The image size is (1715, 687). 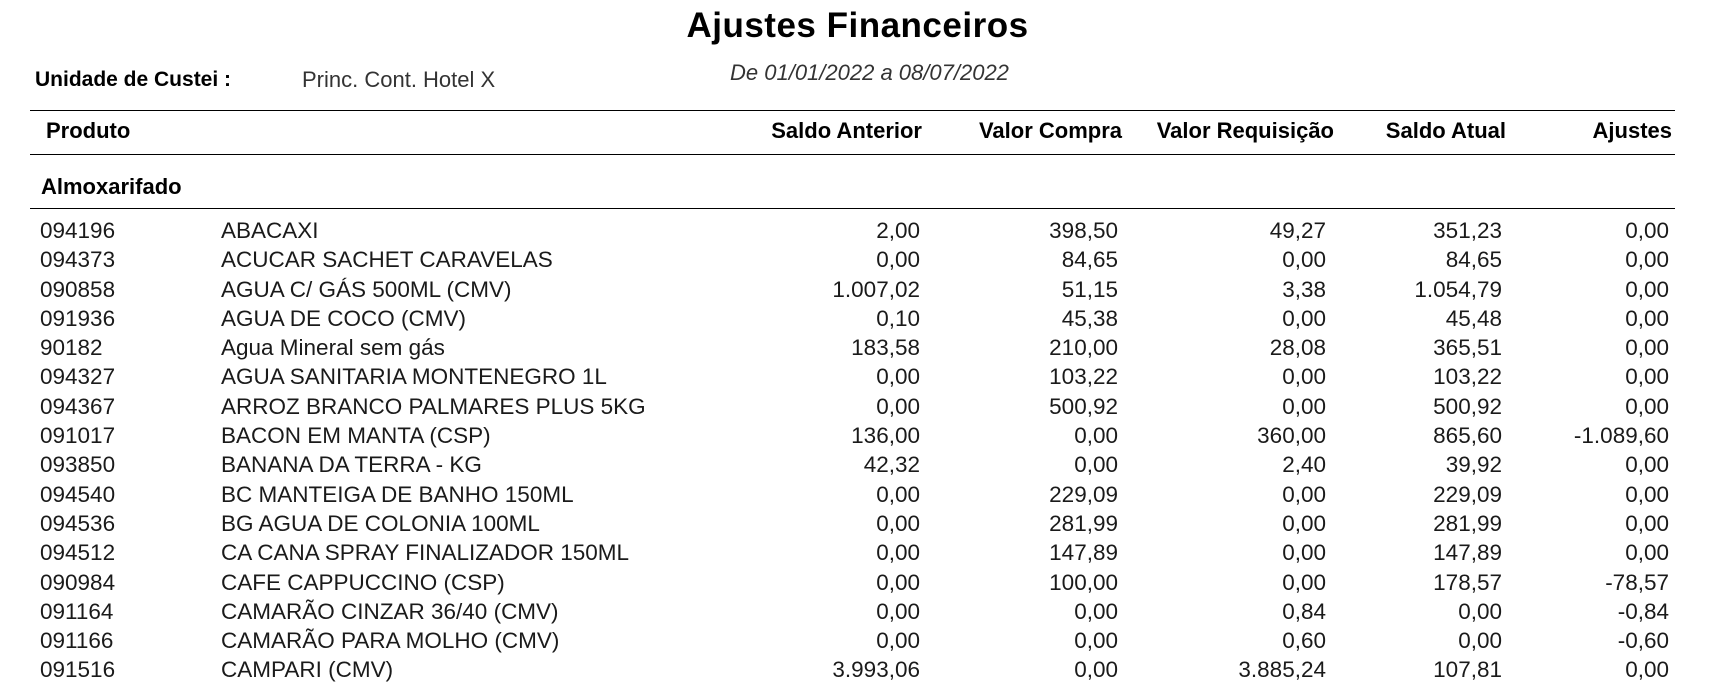 I want to click on product-code: 094540, so click(x=78, y=494).